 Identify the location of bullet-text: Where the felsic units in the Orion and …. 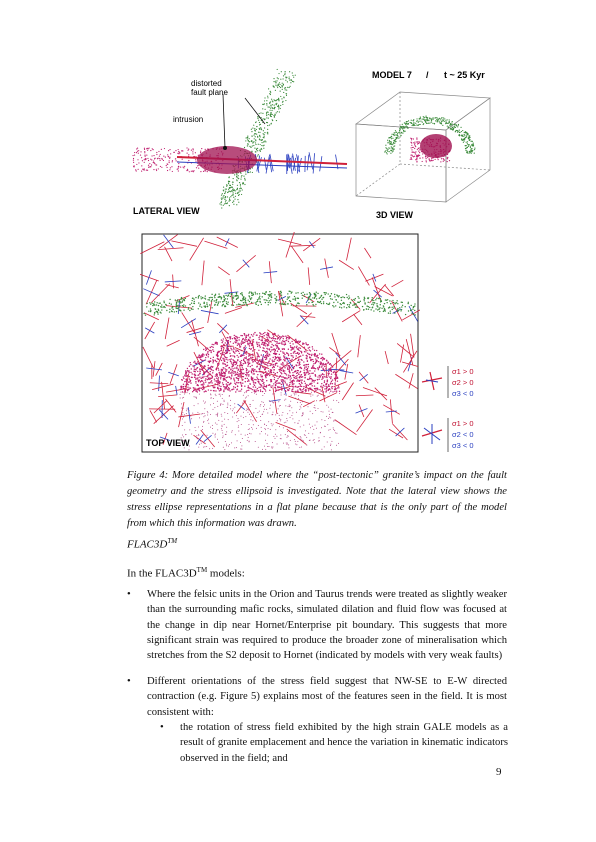
(327, 625).